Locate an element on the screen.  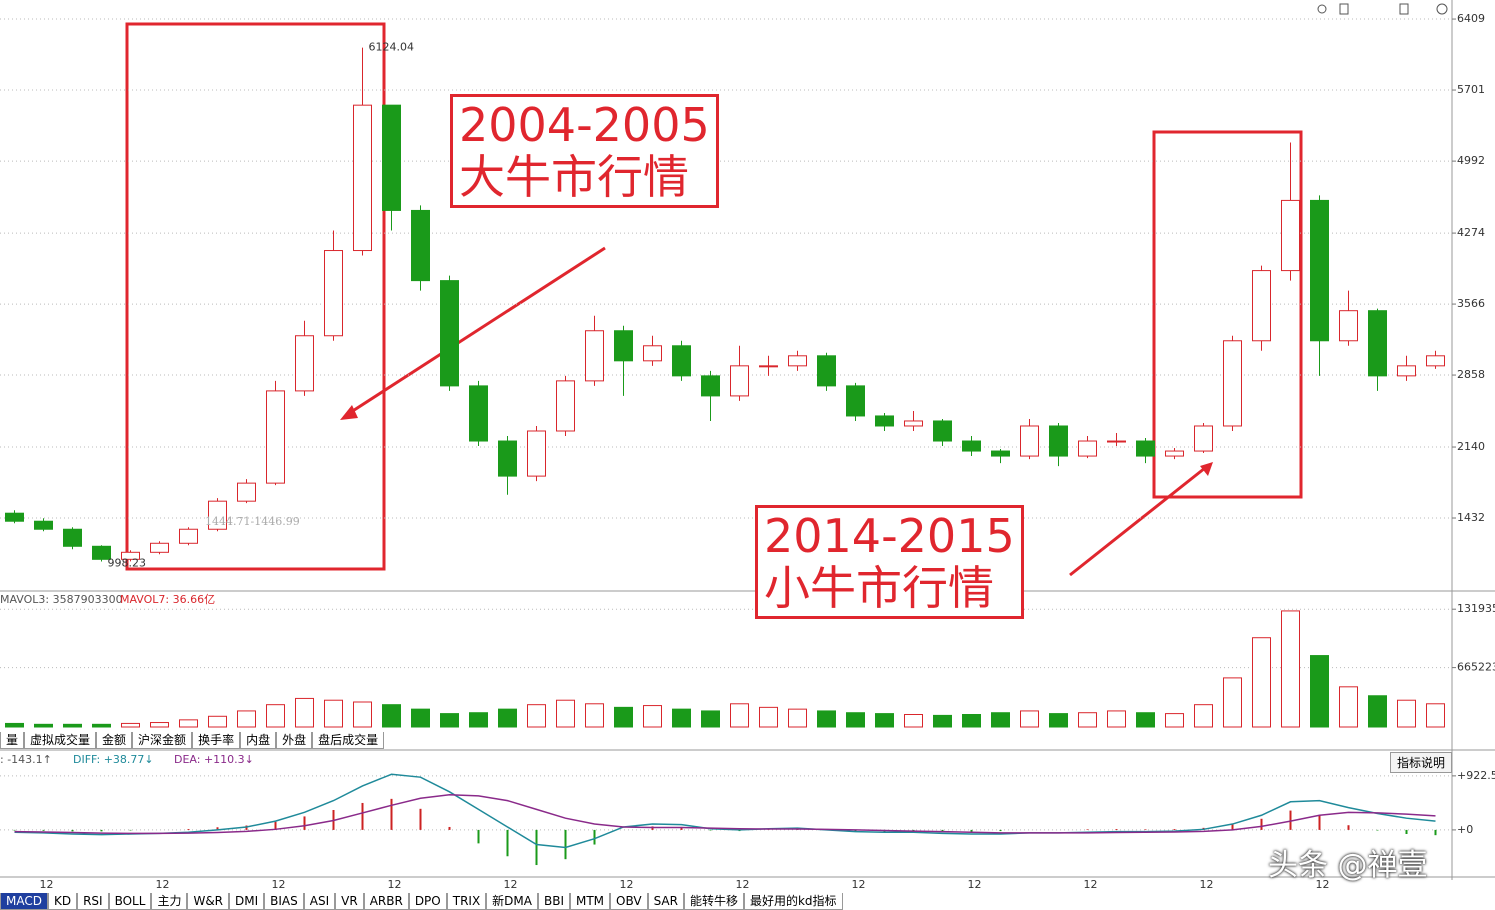
tab: BIAS is located at coordinates (284, 901).